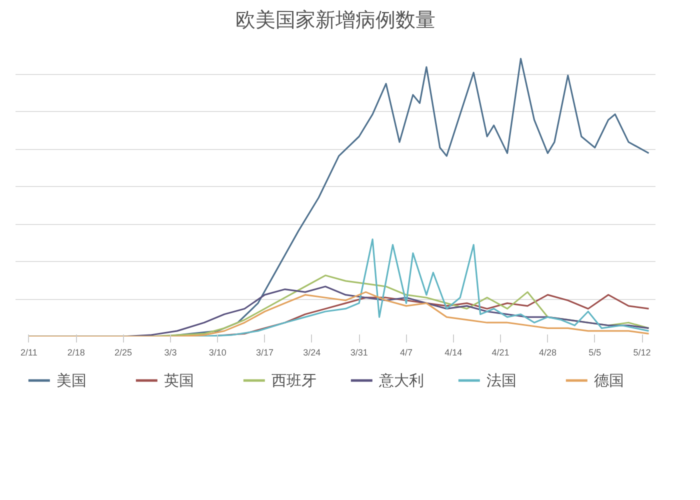 The height and width of the screenshot is (500, 700). What do you see at coordinates (71, 381) in the screenshot?
I see `legend-label: 美国` at bounding box center [71, 381].